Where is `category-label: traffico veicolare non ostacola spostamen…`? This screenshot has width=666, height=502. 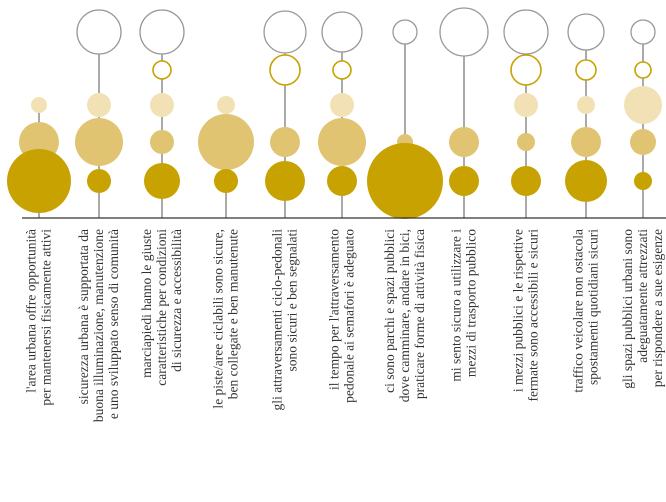
category-label: traffico veicolare non ostacola spostamen… is located at coordinates (586, 311).